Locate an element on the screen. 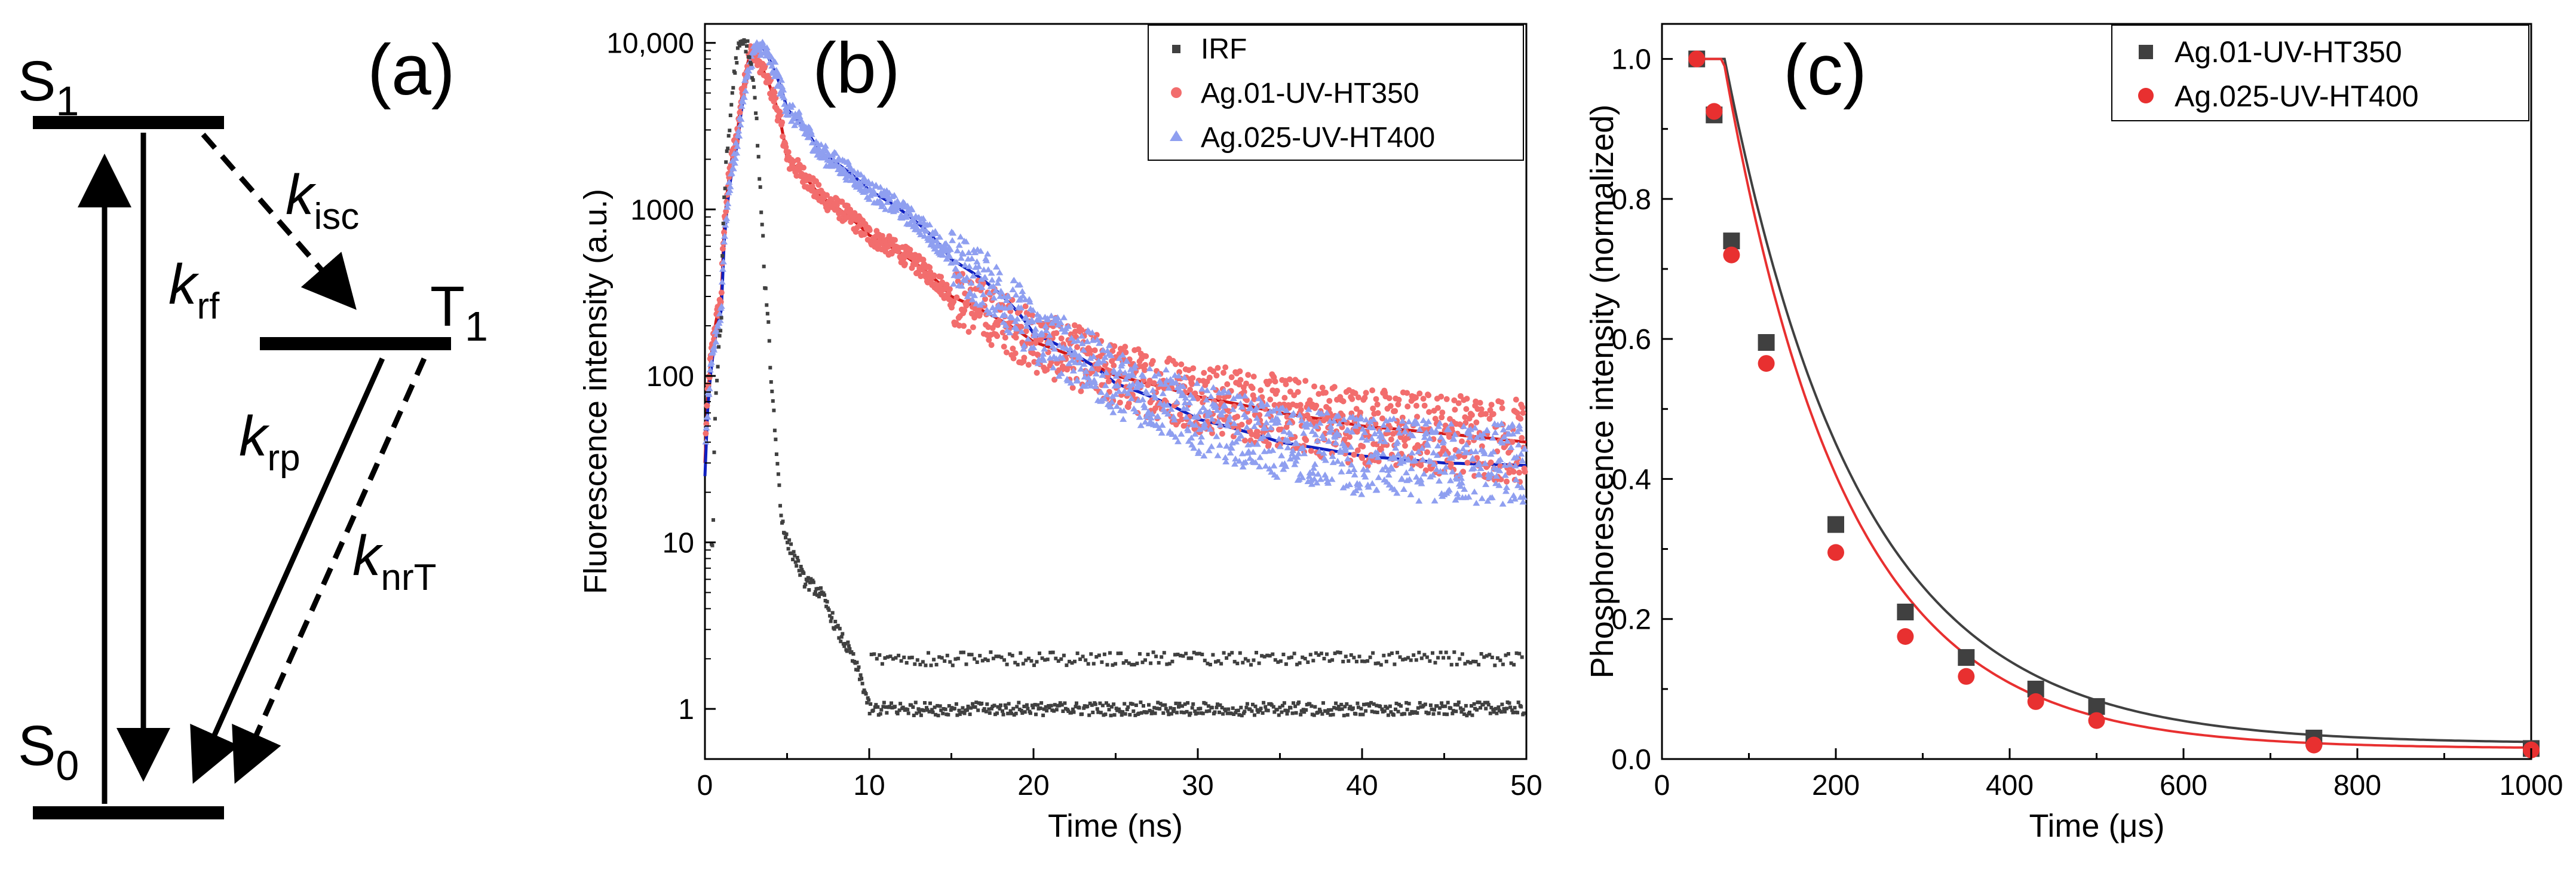  legend-marker-ag025-c is located at coordinates (2146, 95).